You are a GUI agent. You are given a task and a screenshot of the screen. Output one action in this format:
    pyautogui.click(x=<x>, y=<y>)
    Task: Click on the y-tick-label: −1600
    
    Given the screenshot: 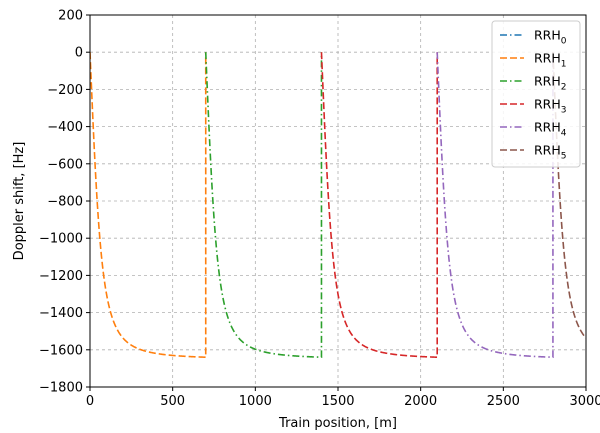 What is the action you would take?
    pyautogui.click(x=61, y=350)
    